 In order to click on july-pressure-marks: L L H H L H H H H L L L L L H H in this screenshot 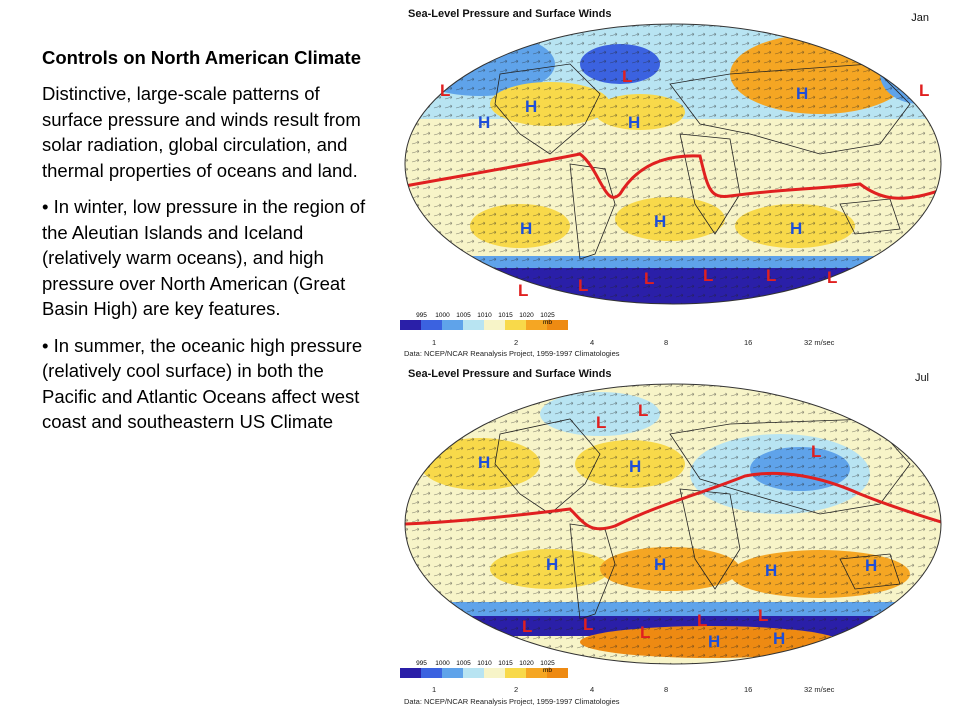, I will do `click(677, 526)`.